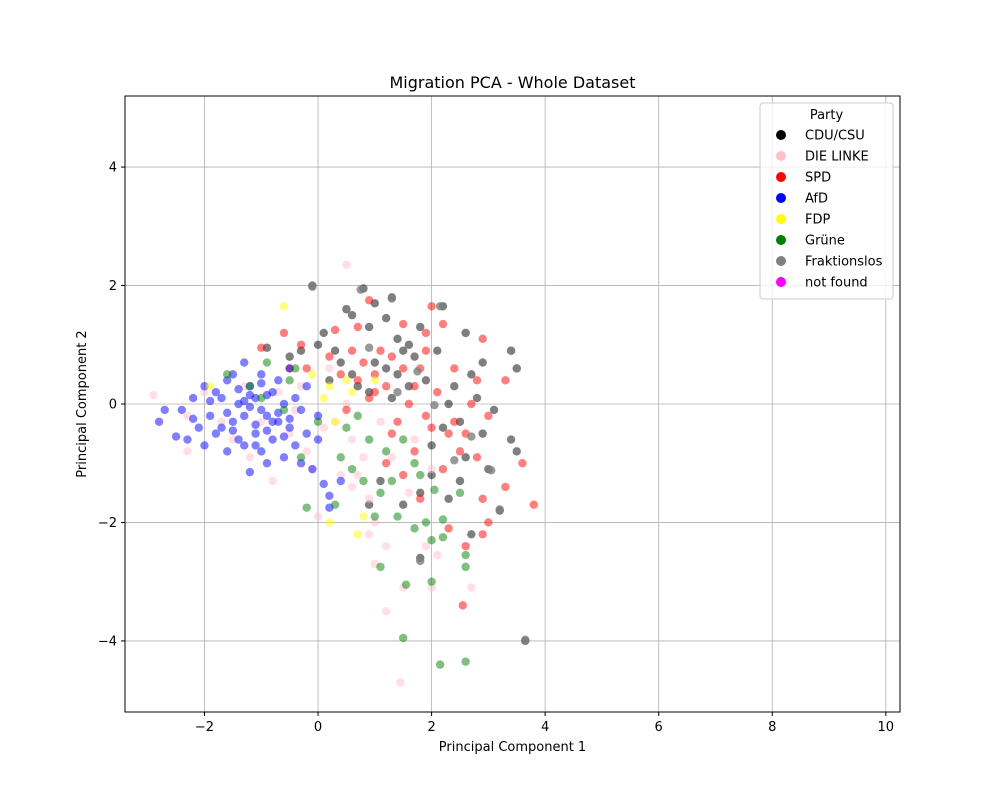 This screenshot has width=1000, height=800. Describe the element at coordinates (818, 178) in the screenshot. I see `legend-label: SPD` at that location.